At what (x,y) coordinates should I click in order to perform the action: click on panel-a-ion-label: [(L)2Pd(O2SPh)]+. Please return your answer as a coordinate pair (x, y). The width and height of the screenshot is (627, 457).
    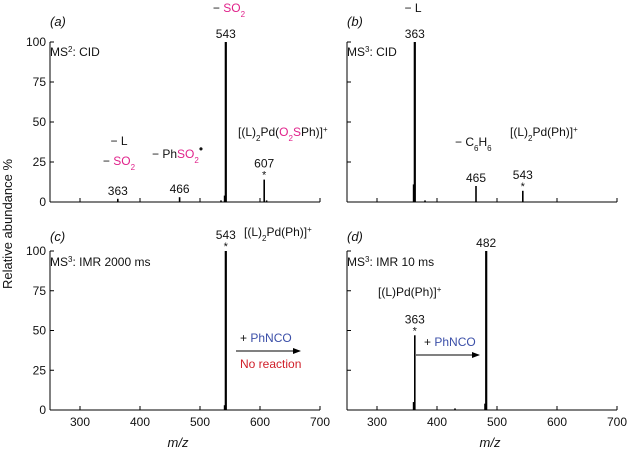
    Looking at the image, I should click on (283, 134).